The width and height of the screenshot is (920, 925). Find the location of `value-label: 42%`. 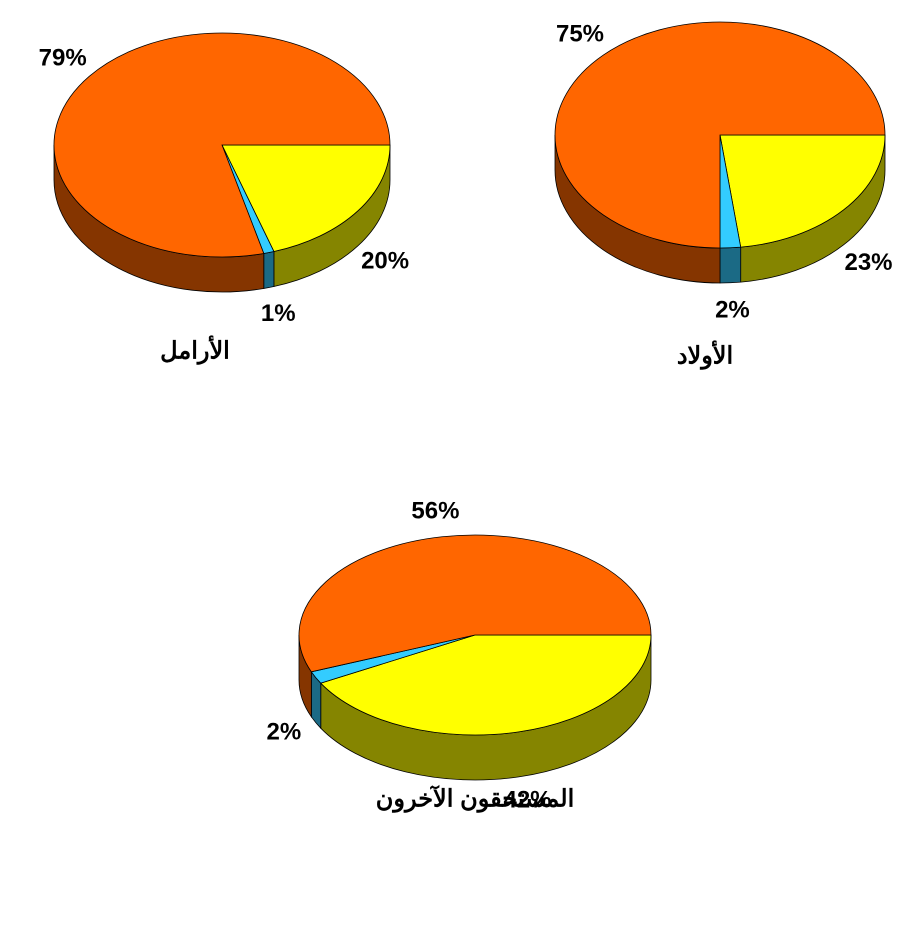

value-label: 42% is located at coordinates (527, 799).